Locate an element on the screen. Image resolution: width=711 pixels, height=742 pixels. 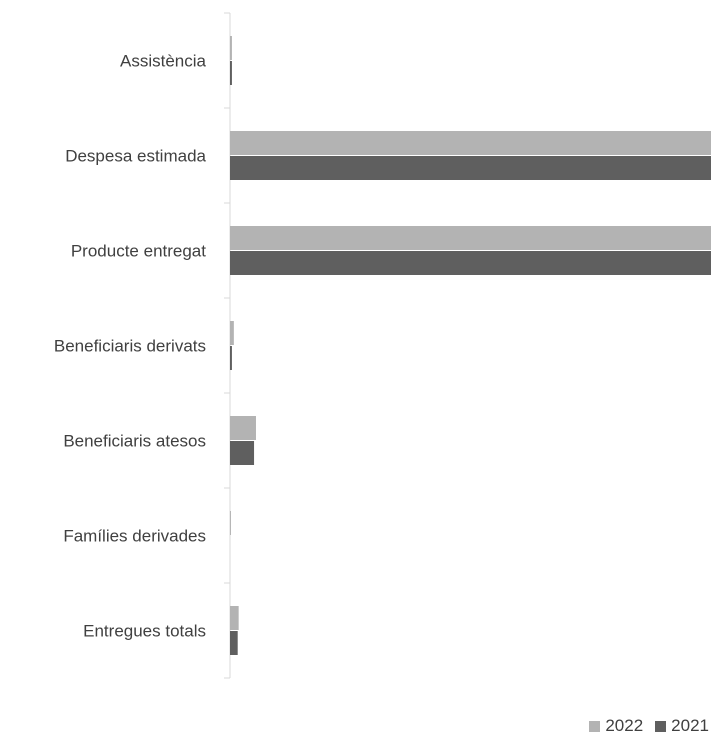
legend-swatch-2022 is located at coordinates (595, 726).